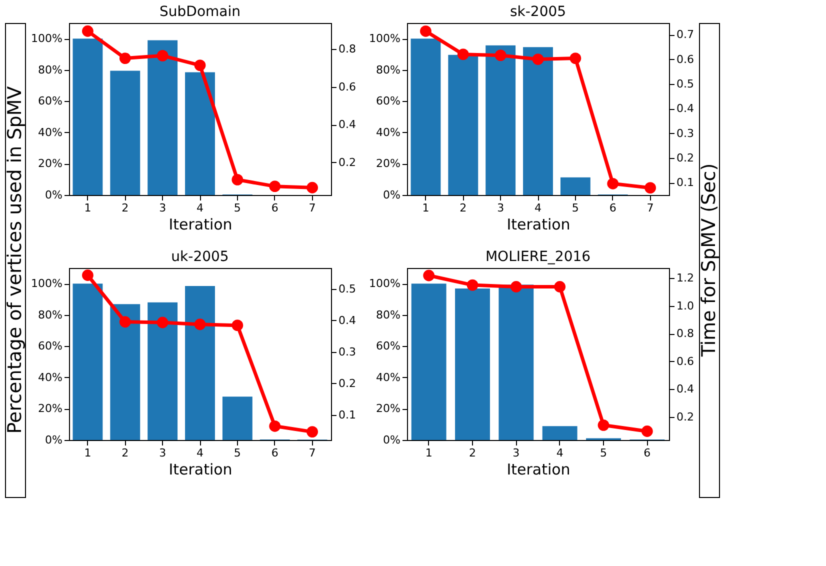 Image resolution: width=826 pixels, height=566 pixels. I want to click on y2-tick-label: 0.3, so click(685, 133).